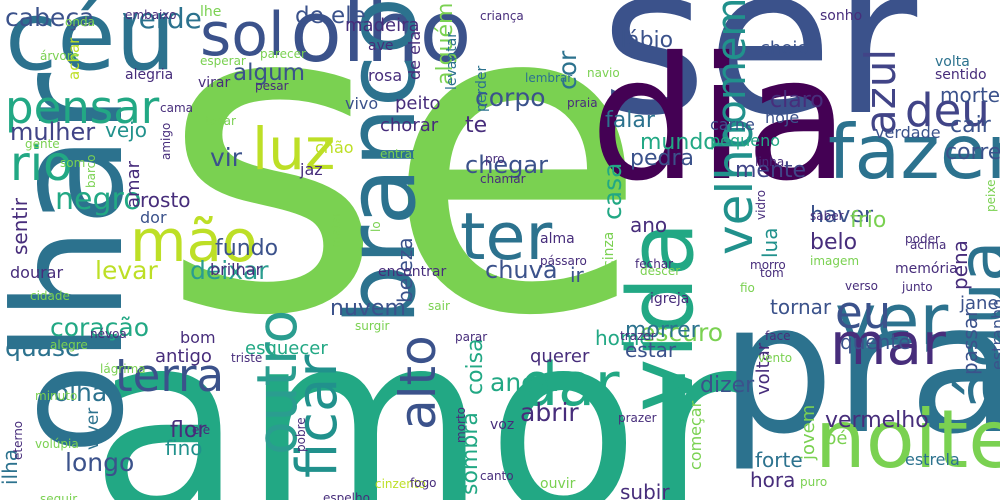 Image resolution: width=1000 pixels, height=500 pixels. What do you see at coordinates (59, 56) in the screenshot?
I see `word-arvore: árvore` at bounding box center [59, 56].